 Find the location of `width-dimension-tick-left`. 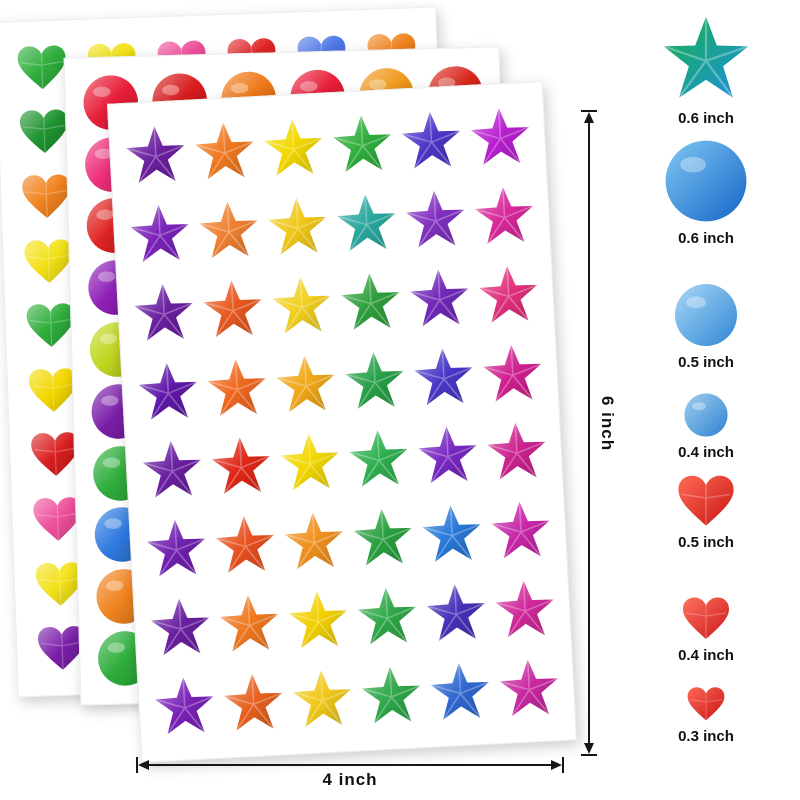

width-dimension-tick-left is located at coordinates (137, 765).